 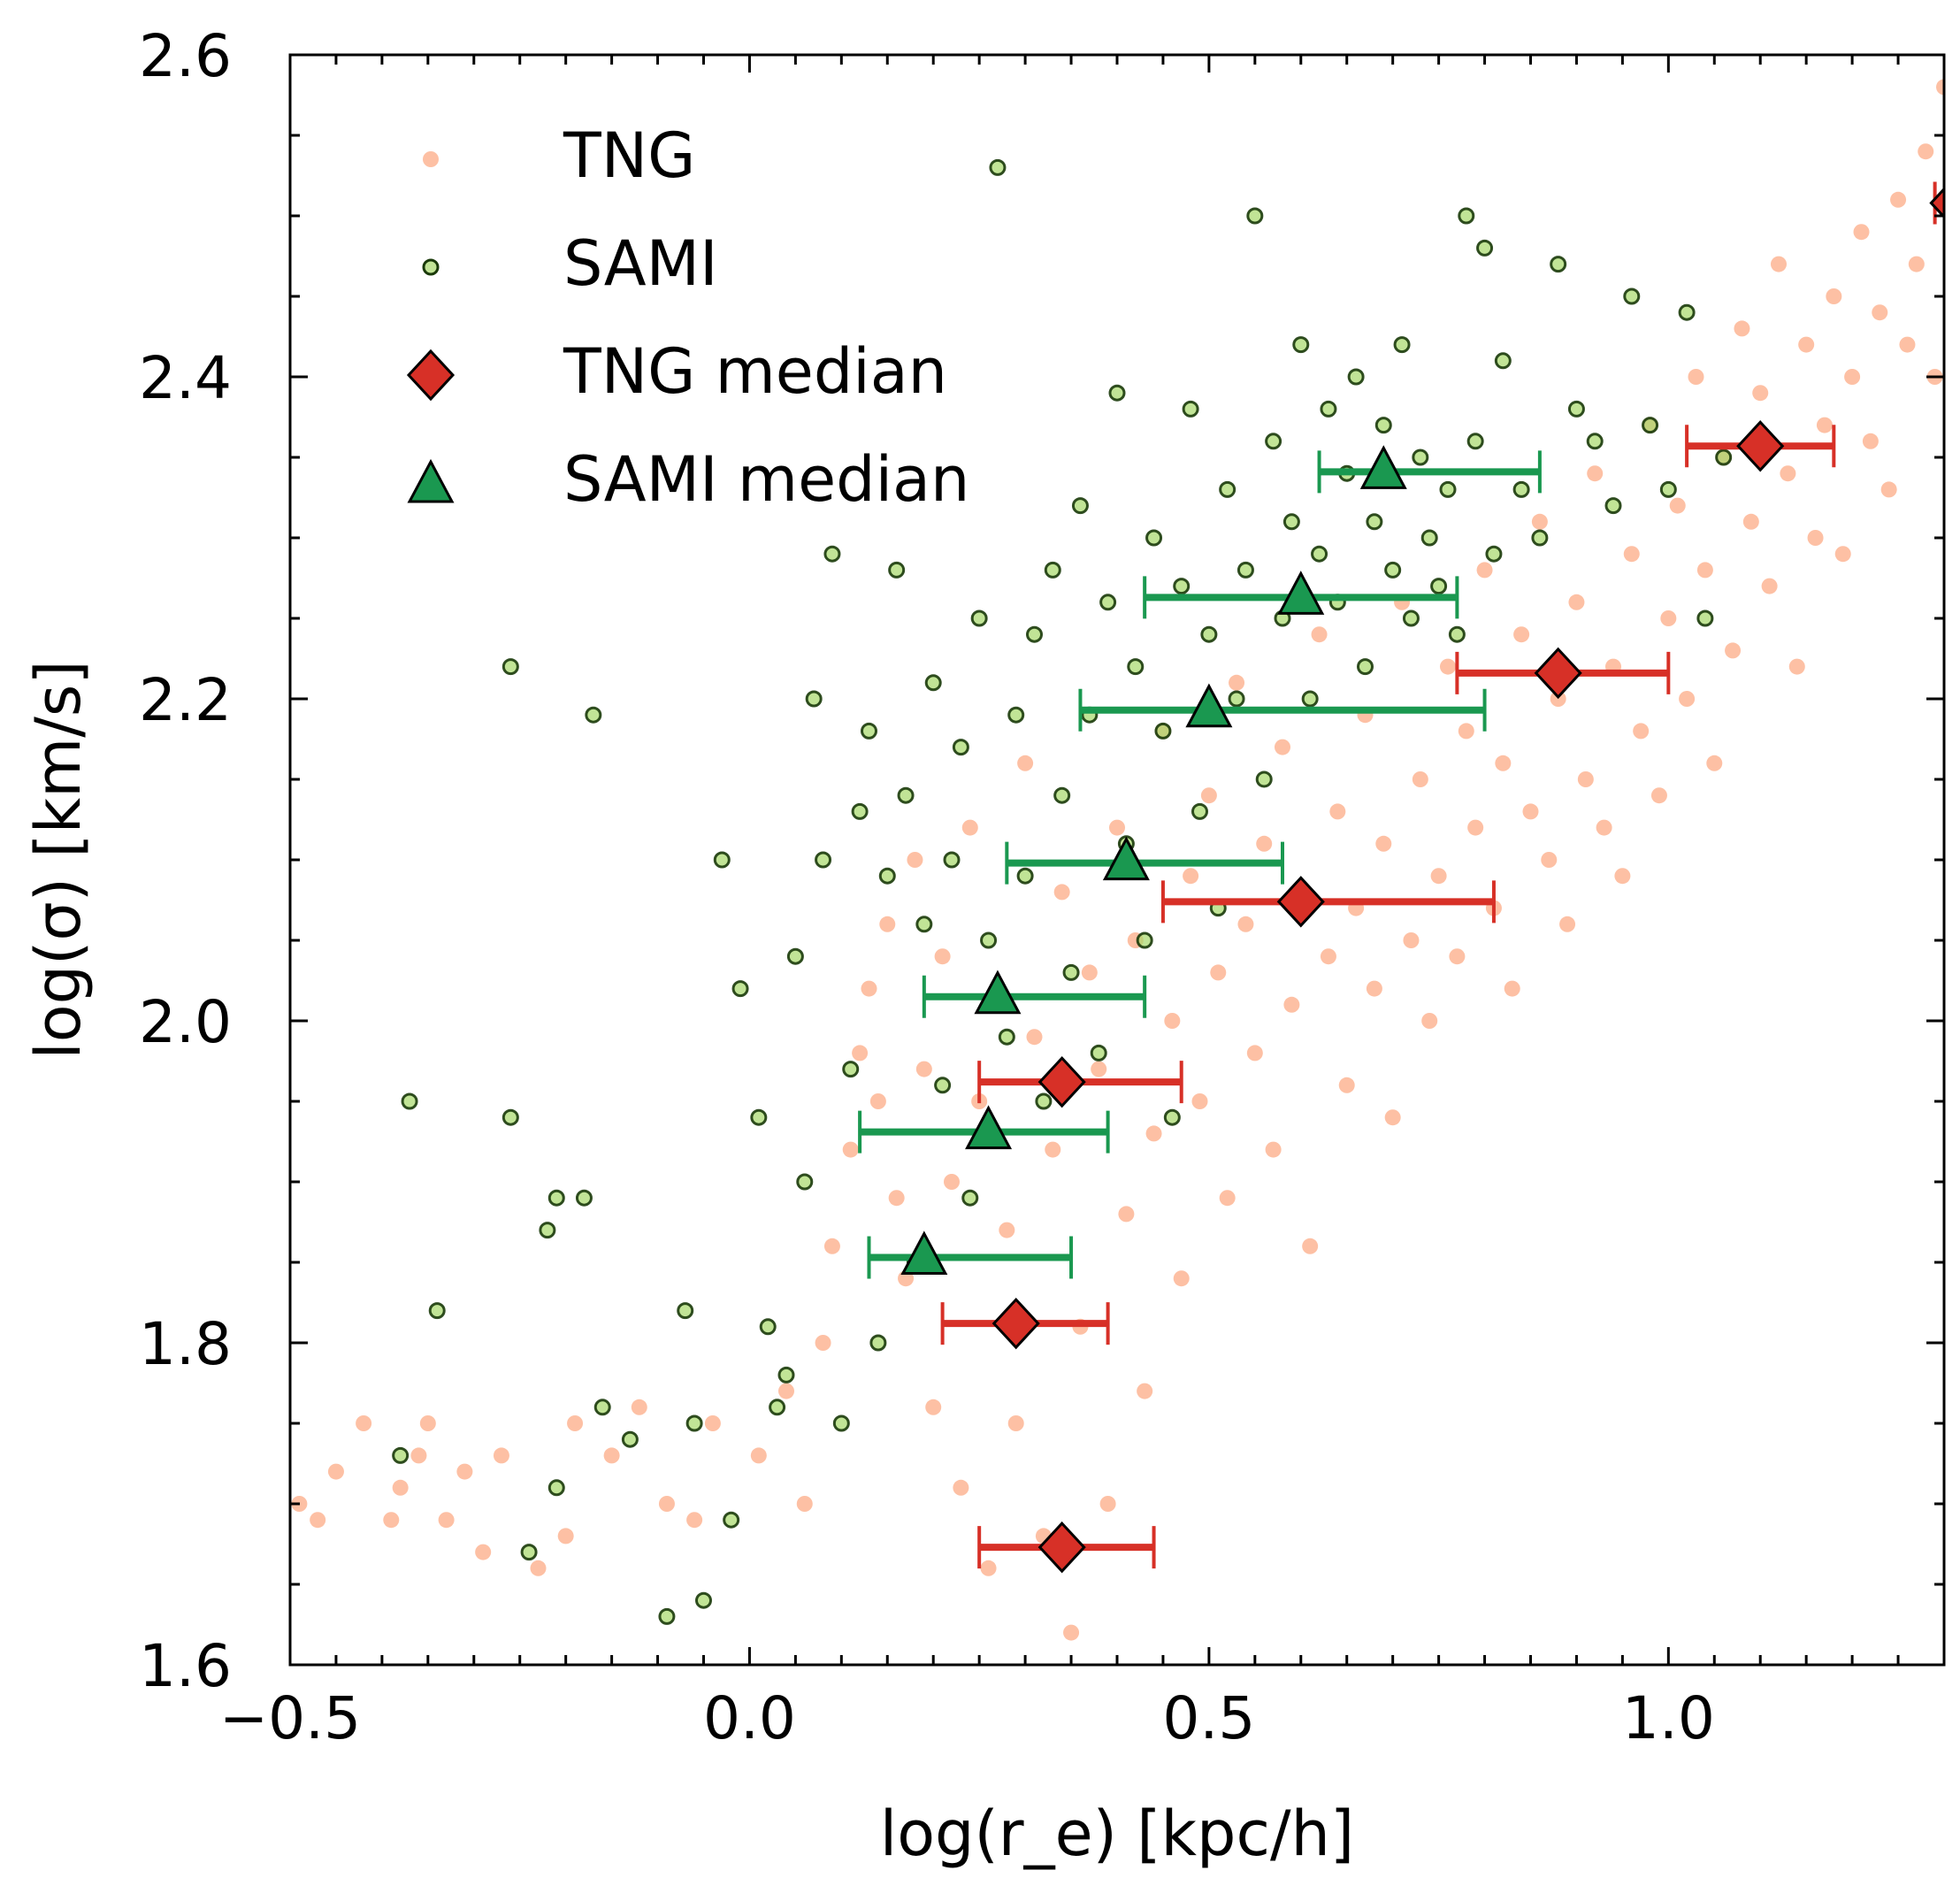 What do you see at coordinates (58, 860) in the screenshot?
I see `y-axis-label: log(σ) [km/s]` at bounding box center [58, 860].